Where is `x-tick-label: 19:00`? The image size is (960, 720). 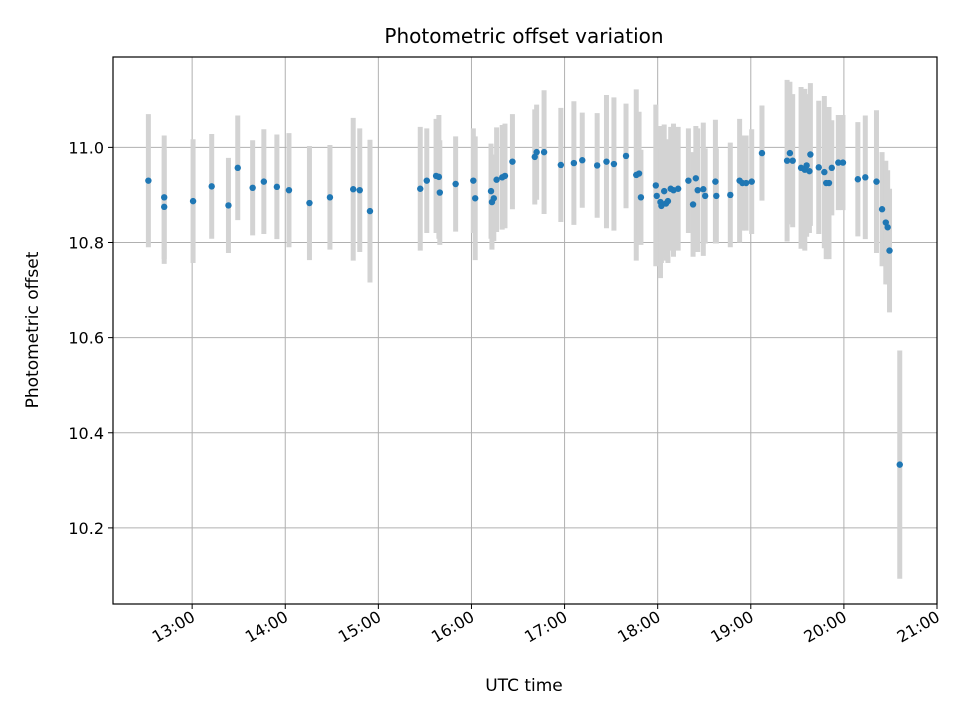
x-tick-label: 19:00 is located at coordinates (731, 627).